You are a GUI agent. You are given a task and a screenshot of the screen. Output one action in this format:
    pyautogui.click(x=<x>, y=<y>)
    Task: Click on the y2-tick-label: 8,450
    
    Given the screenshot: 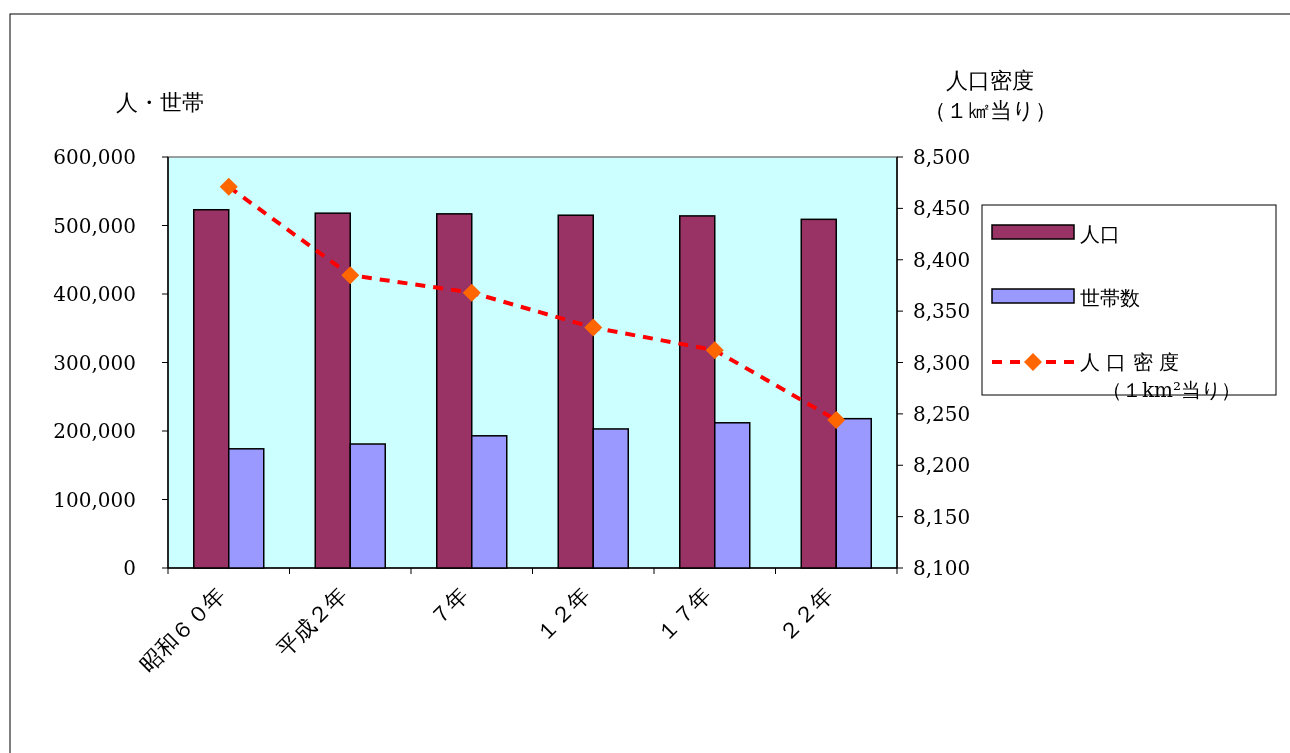 What is the action you would take?
    pyautogui.click(x=942, y=208)
    